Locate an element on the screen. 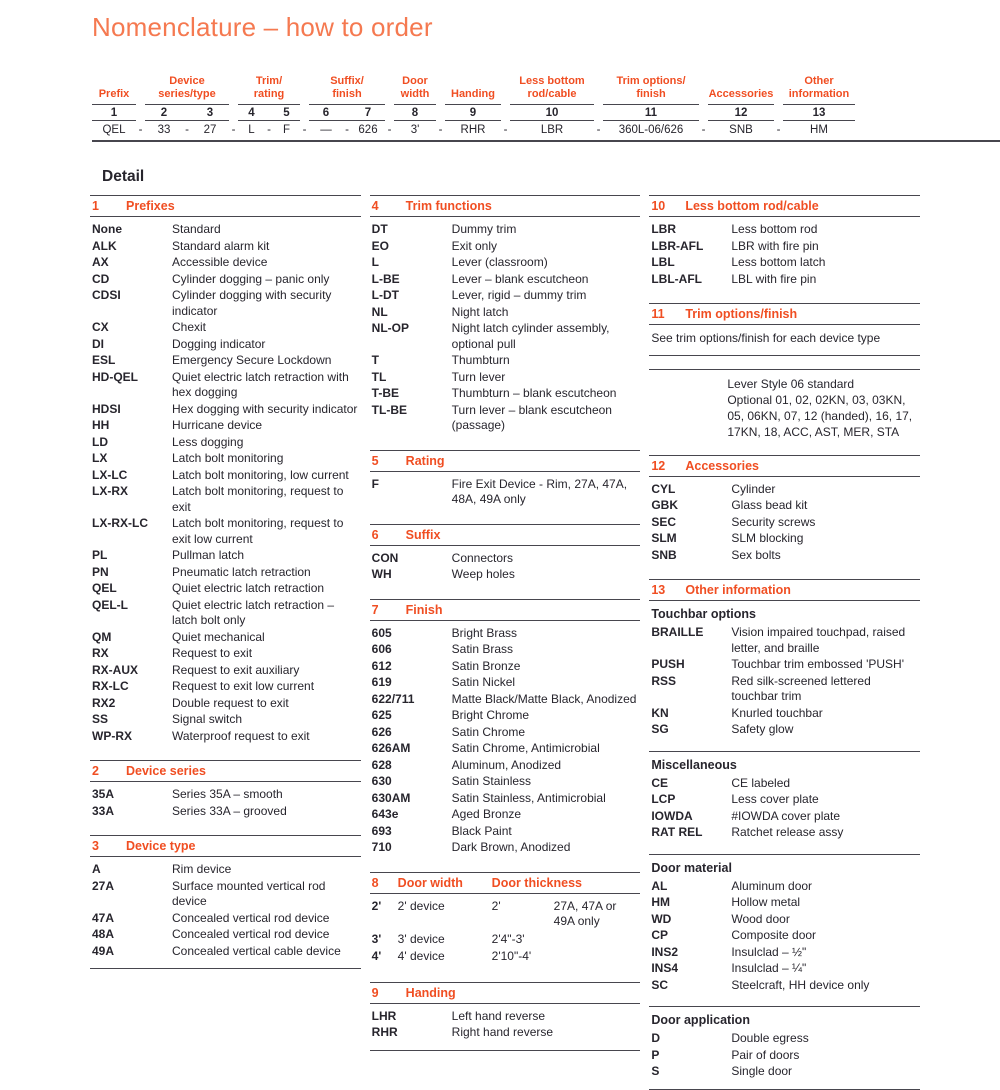  order-group-values: SNB is located at coordinates (741, 130).